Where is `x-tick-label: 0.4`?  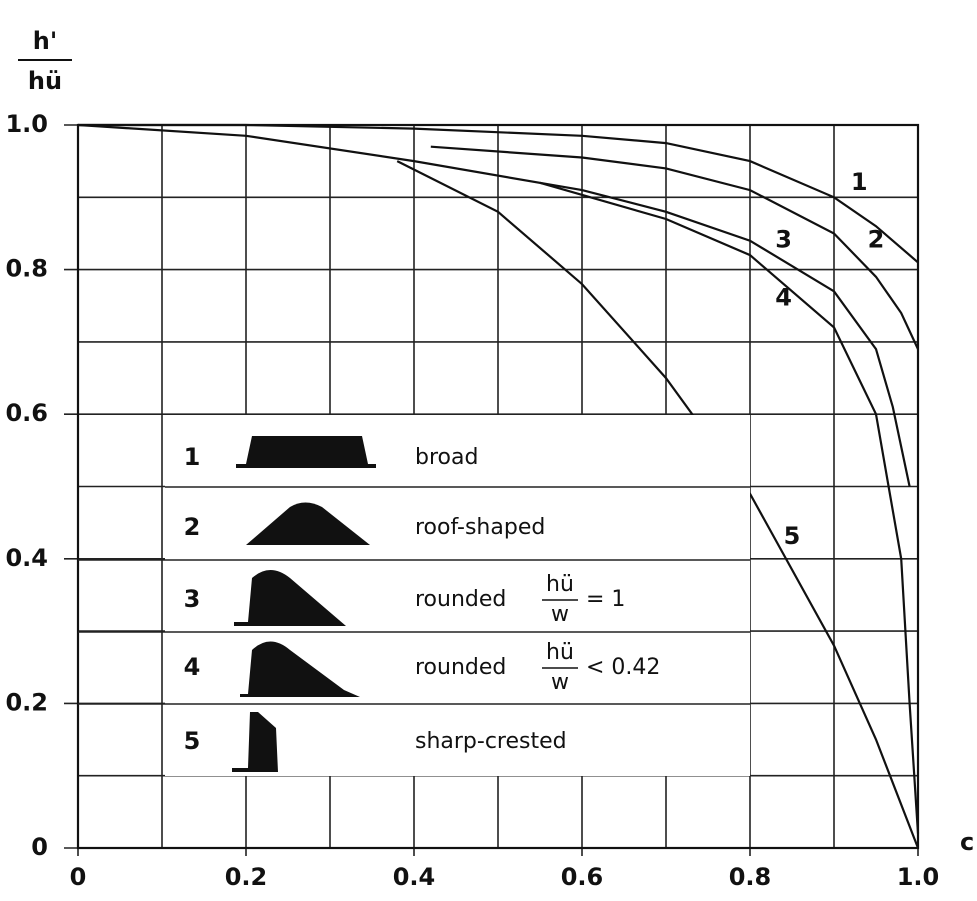 x-tick-label: 0.4 is located at coordinates (414, 877).